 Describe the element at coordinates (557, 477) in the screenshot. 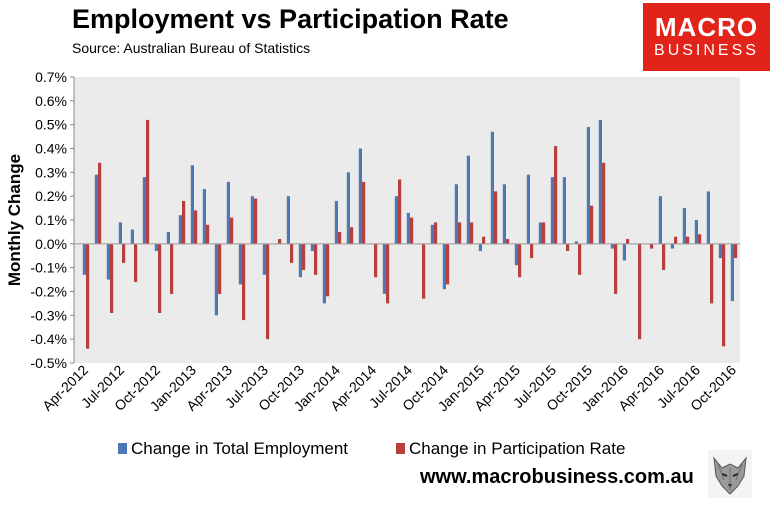

I see `footer-url: www.macrobusiness.com.au` at that location.